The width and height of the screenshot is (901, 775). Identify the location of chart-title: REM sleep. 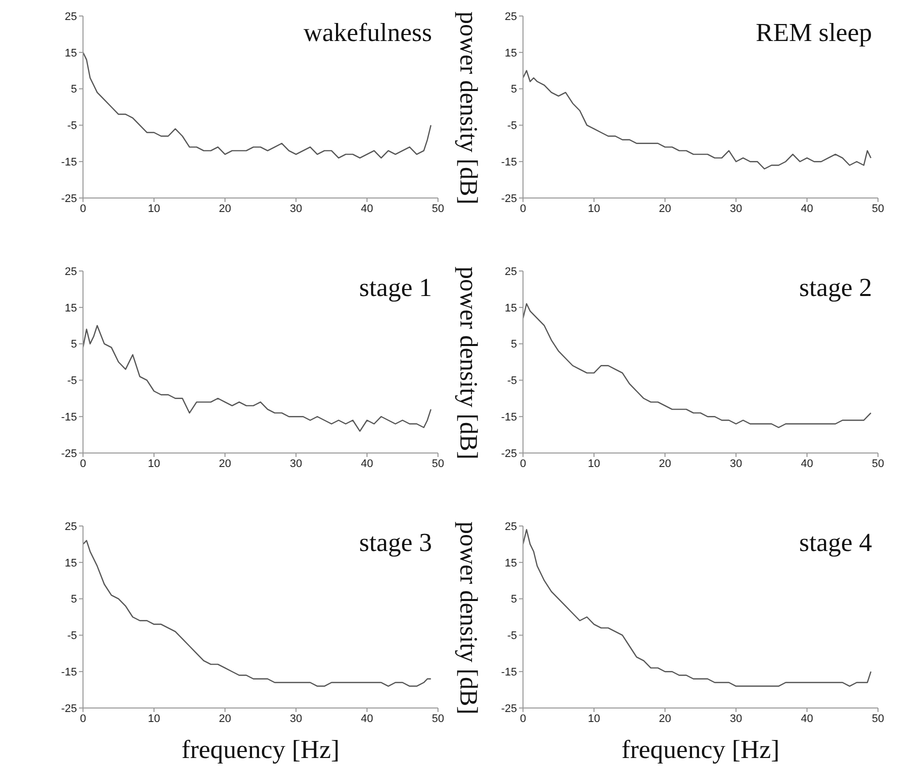
(814, 33).